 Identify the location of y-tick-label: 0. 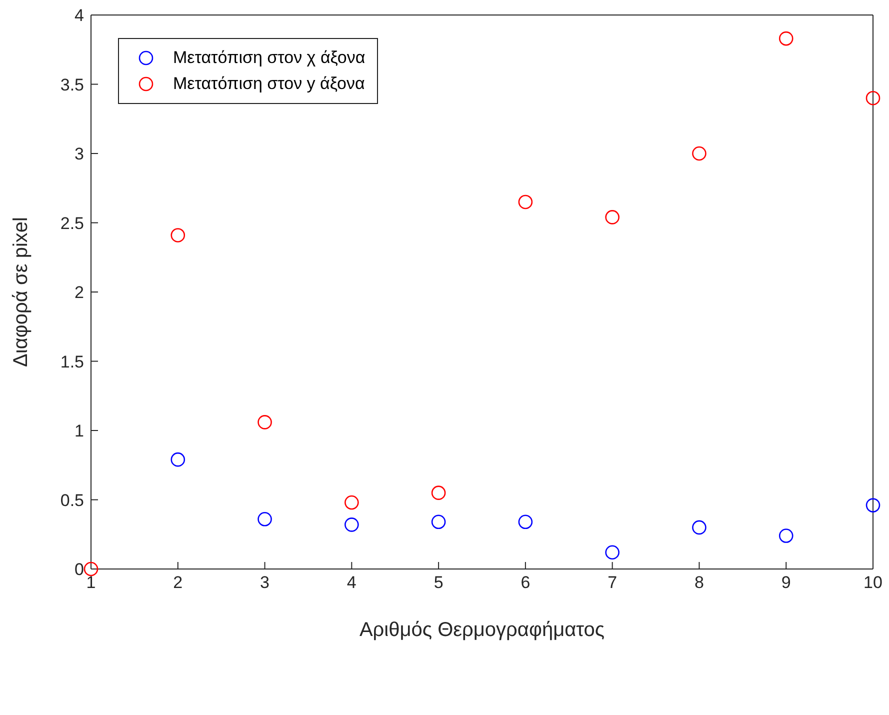
(79, 570).